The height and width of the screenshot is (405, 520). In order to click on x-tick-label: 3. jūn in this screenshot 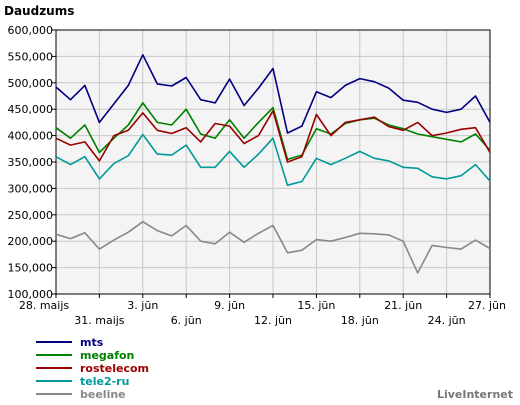, I will do `click(142, 305)`.